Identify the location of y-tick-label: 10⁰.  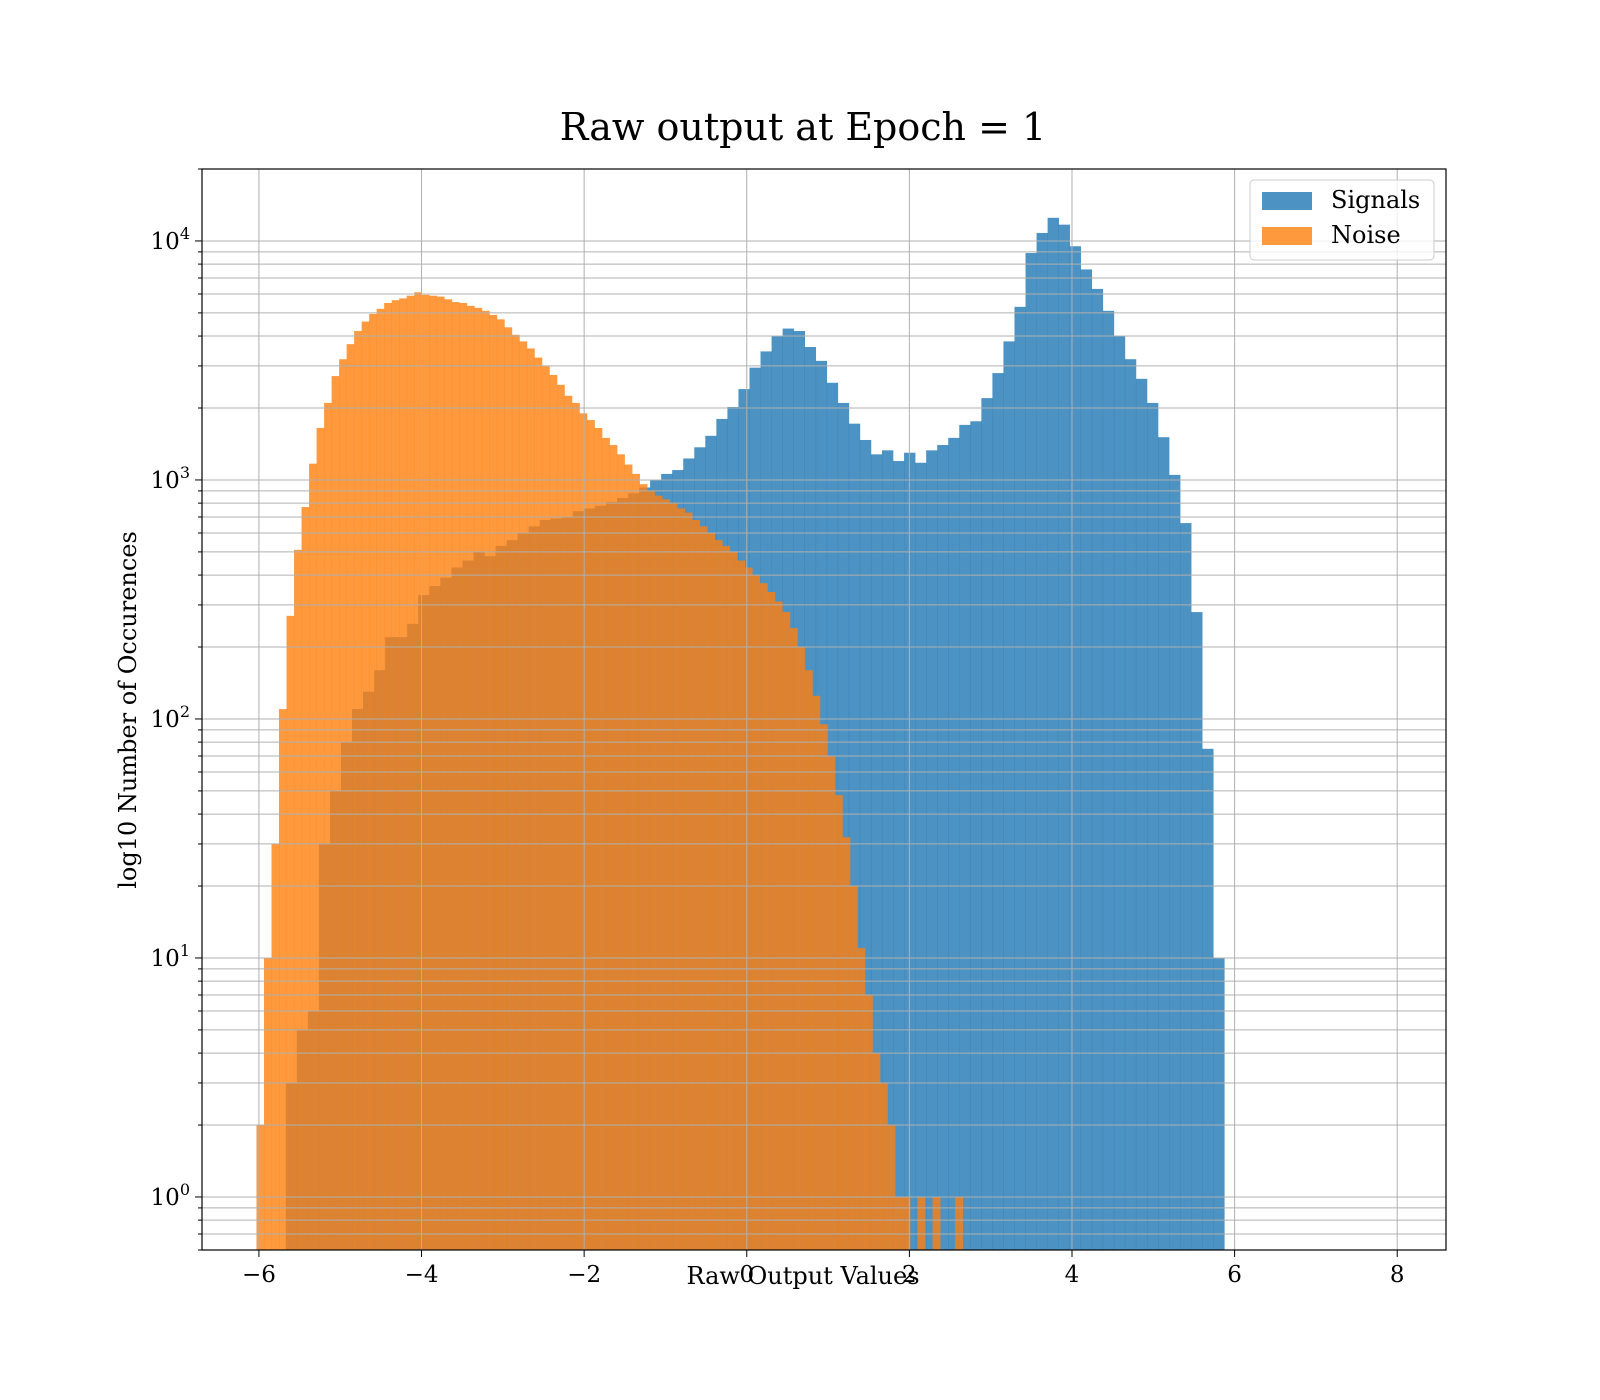
(170, 1195).